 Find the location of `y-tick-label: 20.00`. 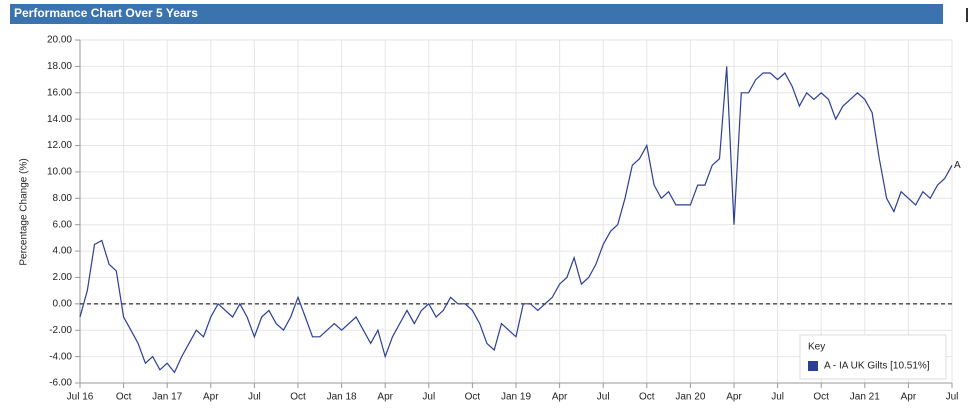

y-tick-label: 20.00 is located at coordinates (59, 40).